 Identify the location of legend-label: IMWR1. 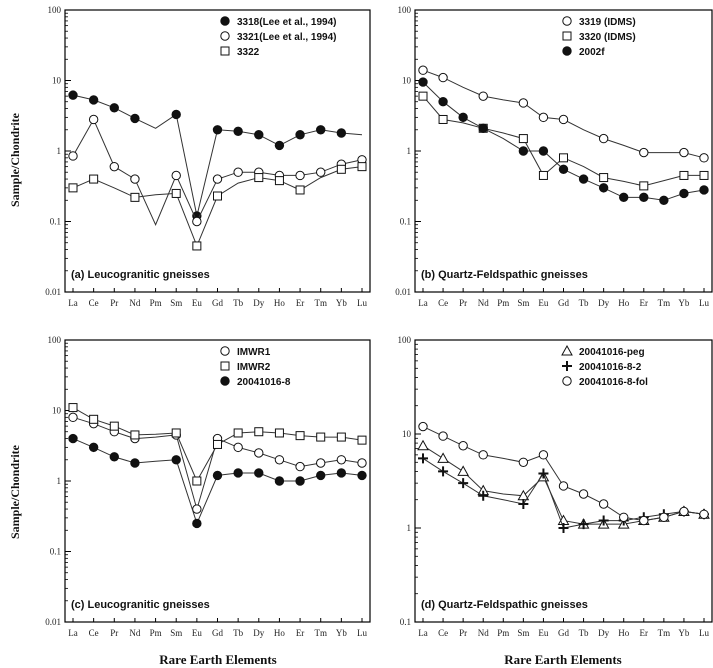
(254, 352).